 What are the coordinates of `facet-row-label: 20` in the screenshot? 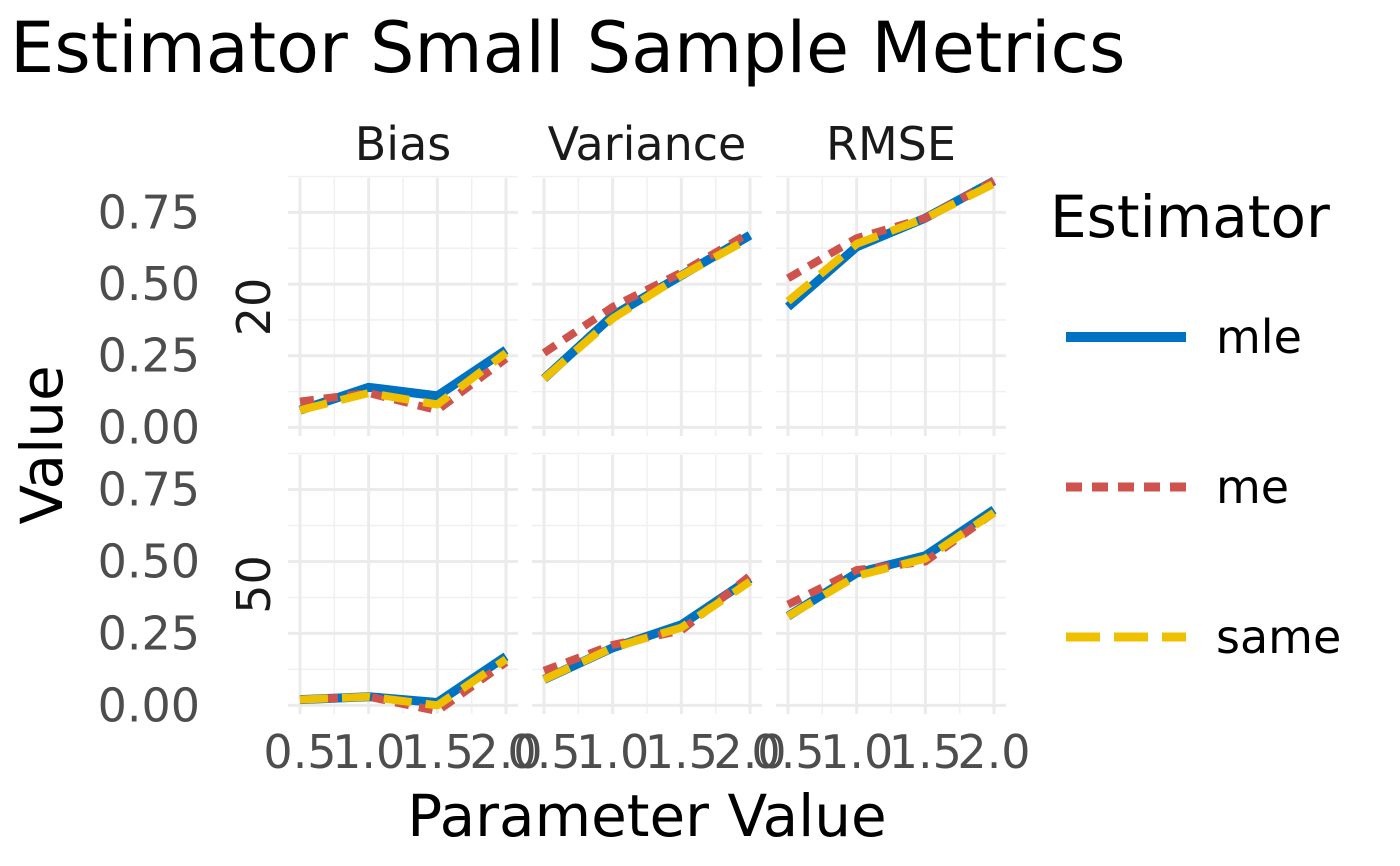 It's located at (254, 307).